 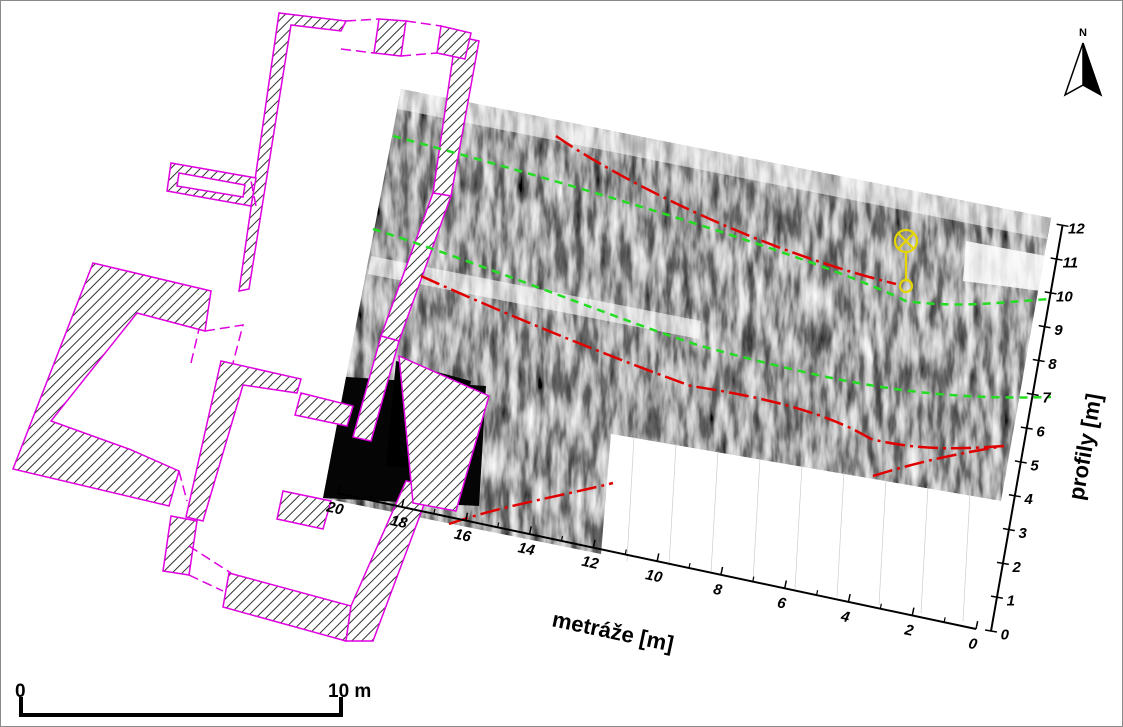 I want to click on y-axis-tick-label: 7, so click(x=1046, y=398).